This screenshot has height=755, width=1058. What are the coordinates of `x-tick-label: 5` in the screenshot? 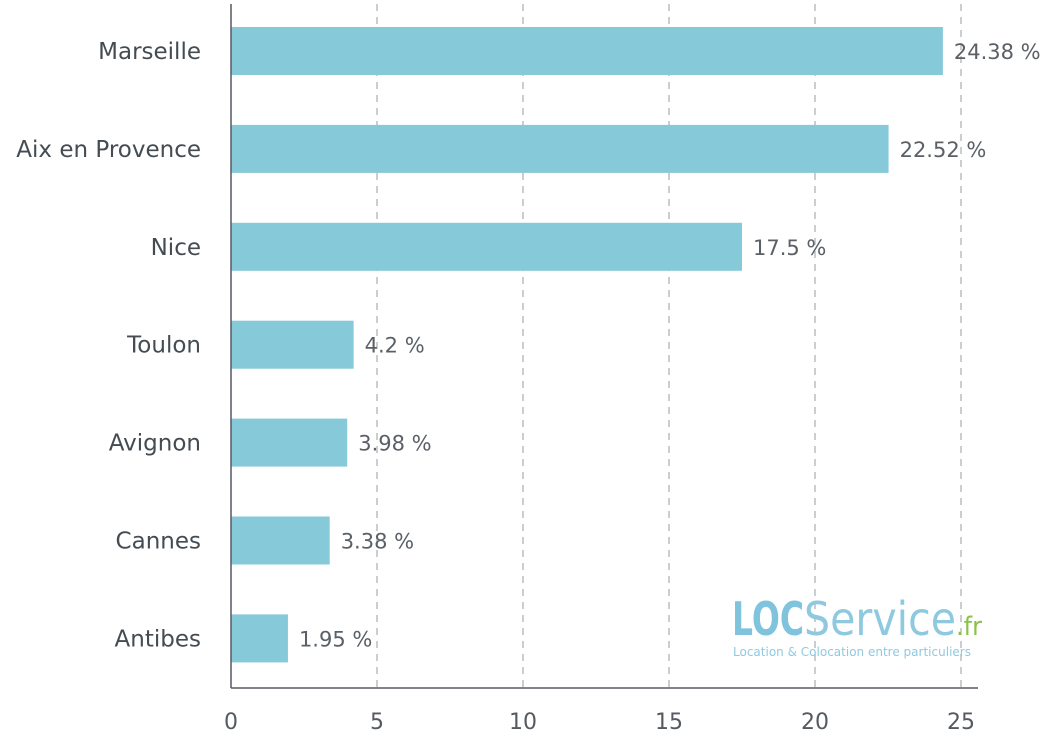 It's located at (377, 722).